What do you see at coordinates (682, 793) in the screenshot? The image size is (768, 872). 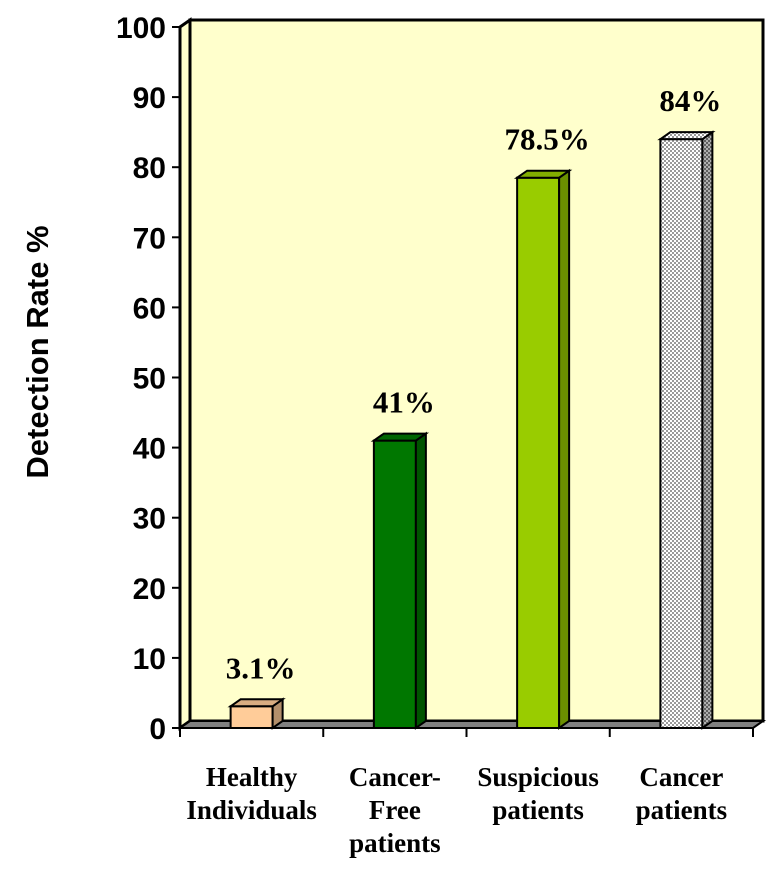 I see `category-label: Cancer patients` at bounding box center [682, 793].